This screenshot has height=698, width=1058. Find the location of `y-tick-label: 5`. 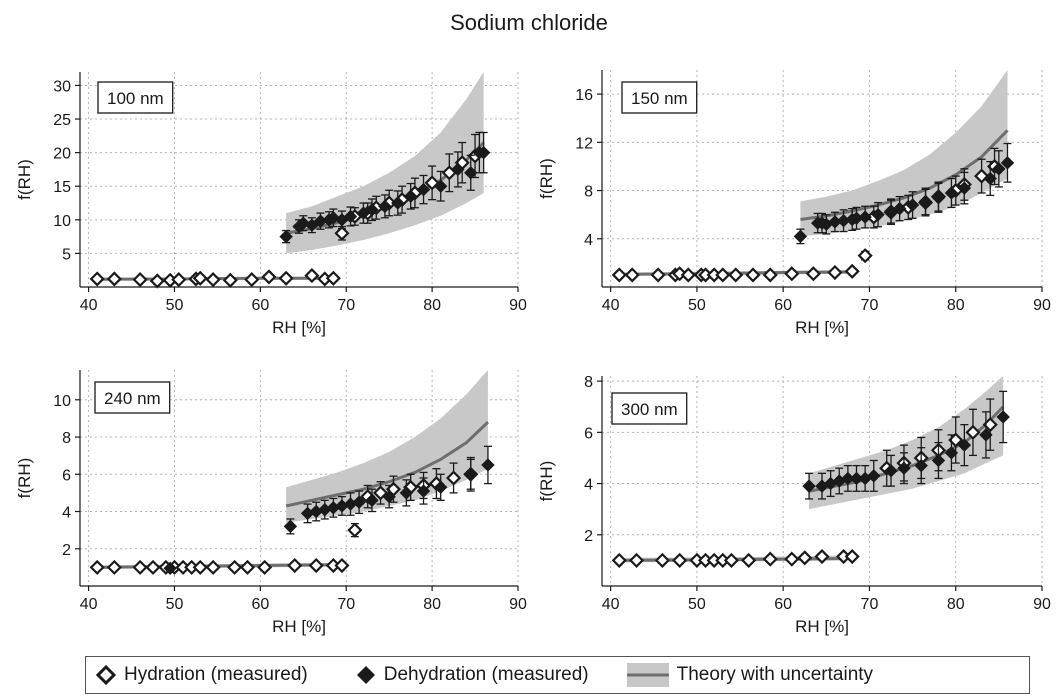

y-tick-label: 5 is located at coordinates (66, 254).